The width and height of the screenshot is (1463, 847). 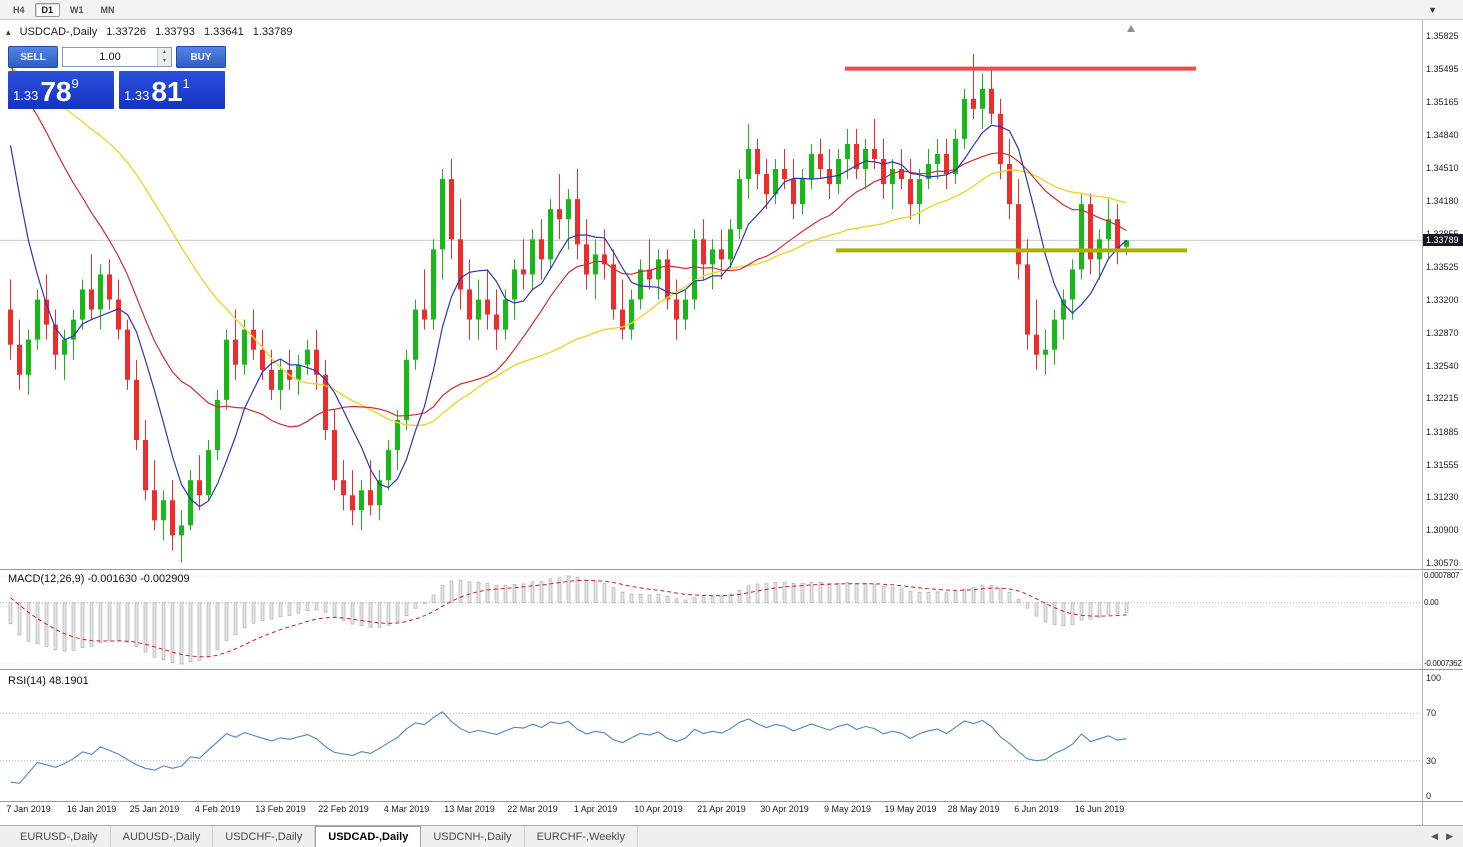 What do you see at coordinates (1431, 713) in the screenshot?
I see `rsi-axis-label: 70` at bounding box center [1431, 713].